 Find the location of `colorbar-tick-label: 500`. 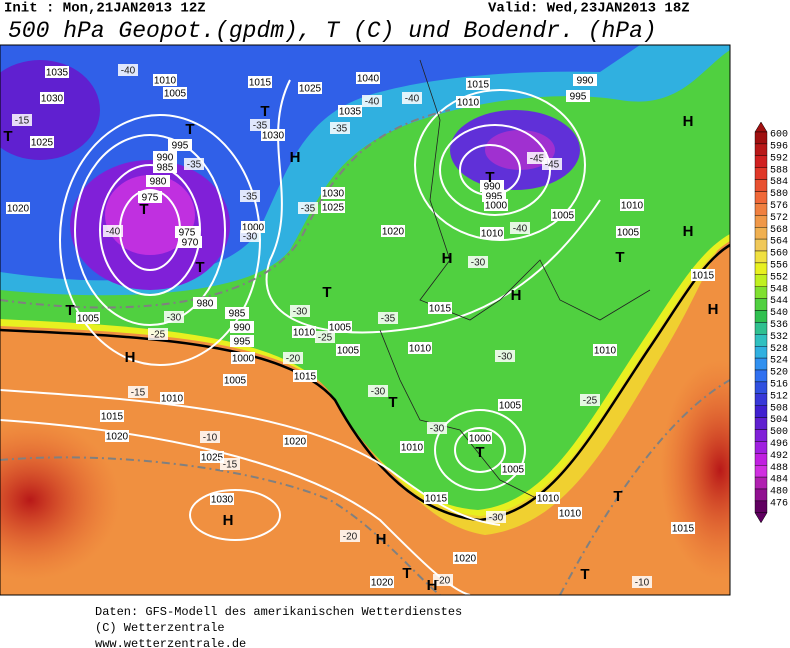

colorbar-tick-label: 500 is located at coordinates (779, 432).